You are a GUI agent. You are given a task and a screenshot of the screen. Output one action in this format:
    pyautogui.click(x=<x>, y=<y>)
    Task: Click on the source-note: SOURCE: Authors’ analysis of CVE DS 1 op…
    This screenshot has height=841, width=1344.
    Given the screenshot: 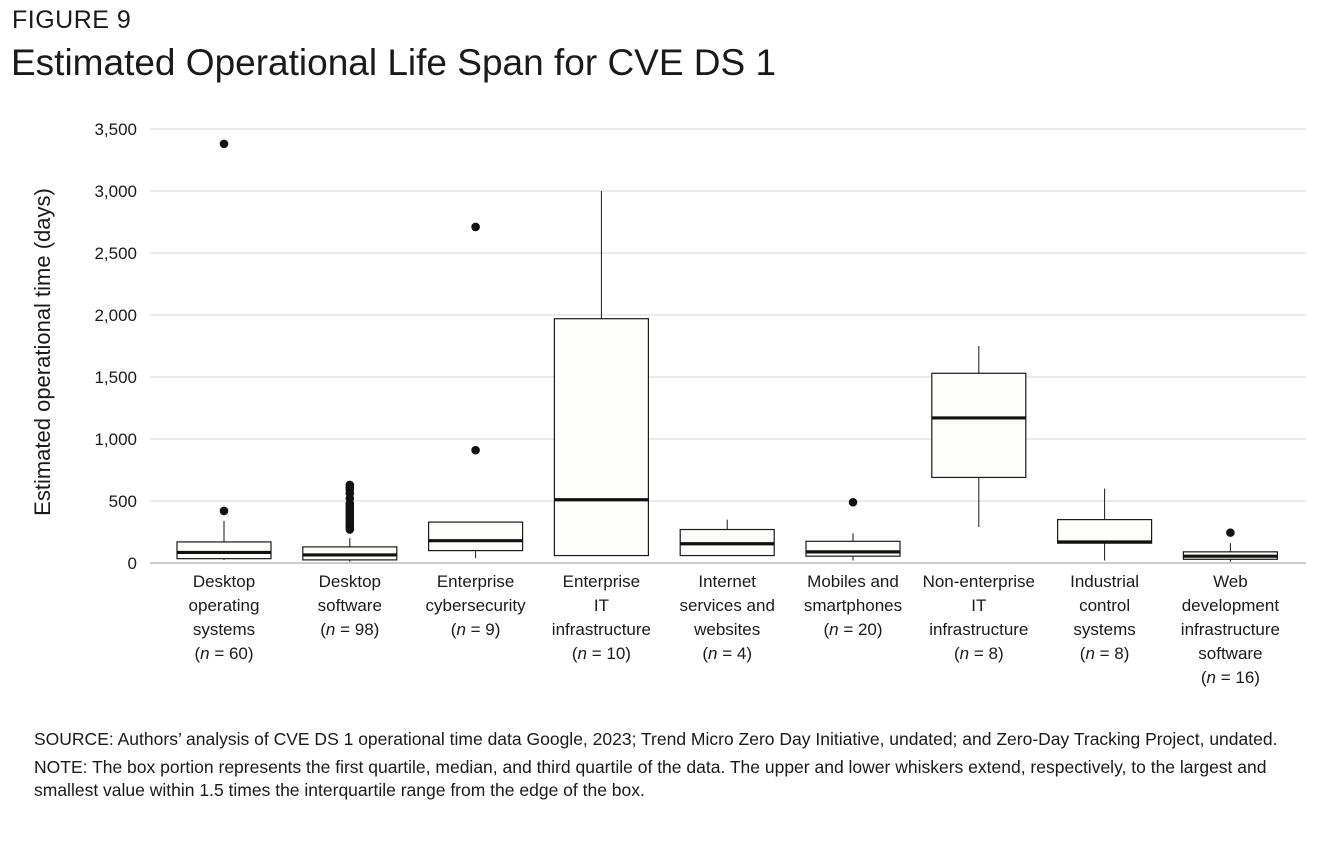 What is the action you would take?
    pyautogui.click(x=656, y=739)
    